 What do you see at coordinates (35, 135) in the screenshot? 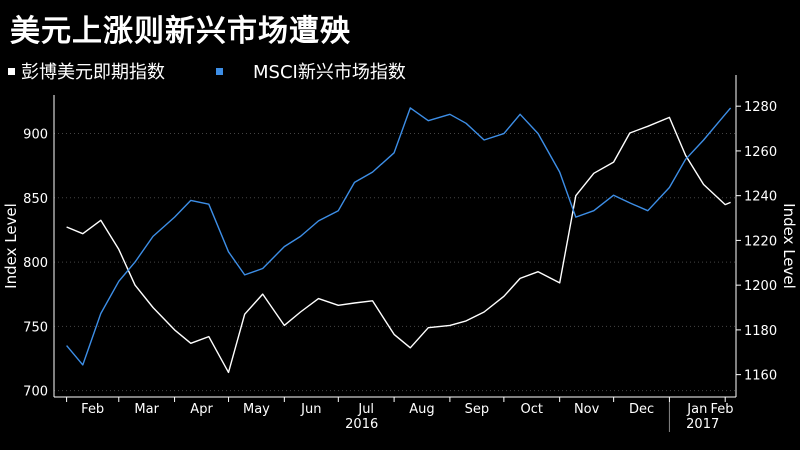
I see `y-left-tick-label: 900` at bounding box center [35, 135].